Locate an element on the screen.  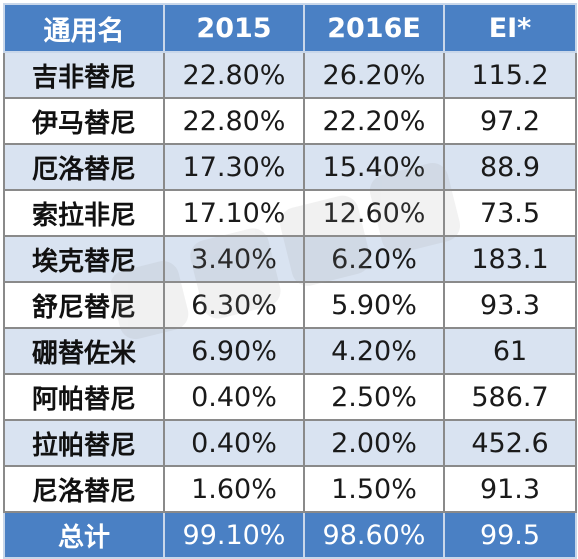
table-row: 厄洛替尼 17.30% 15.40% 88.9 is located at coordinates (290, 167).